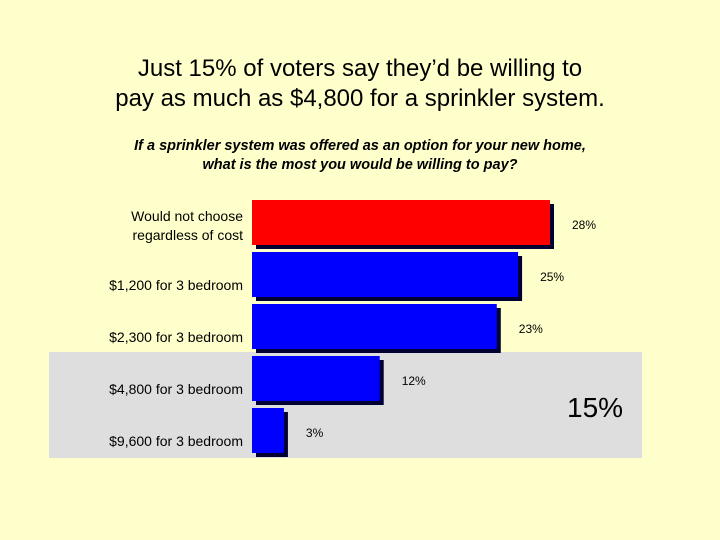  What do you see at coordinates (176, 441) in the screenshot?
I see `category-label: $9,600 for 3 bedroom` at bounding box center [176, 441].